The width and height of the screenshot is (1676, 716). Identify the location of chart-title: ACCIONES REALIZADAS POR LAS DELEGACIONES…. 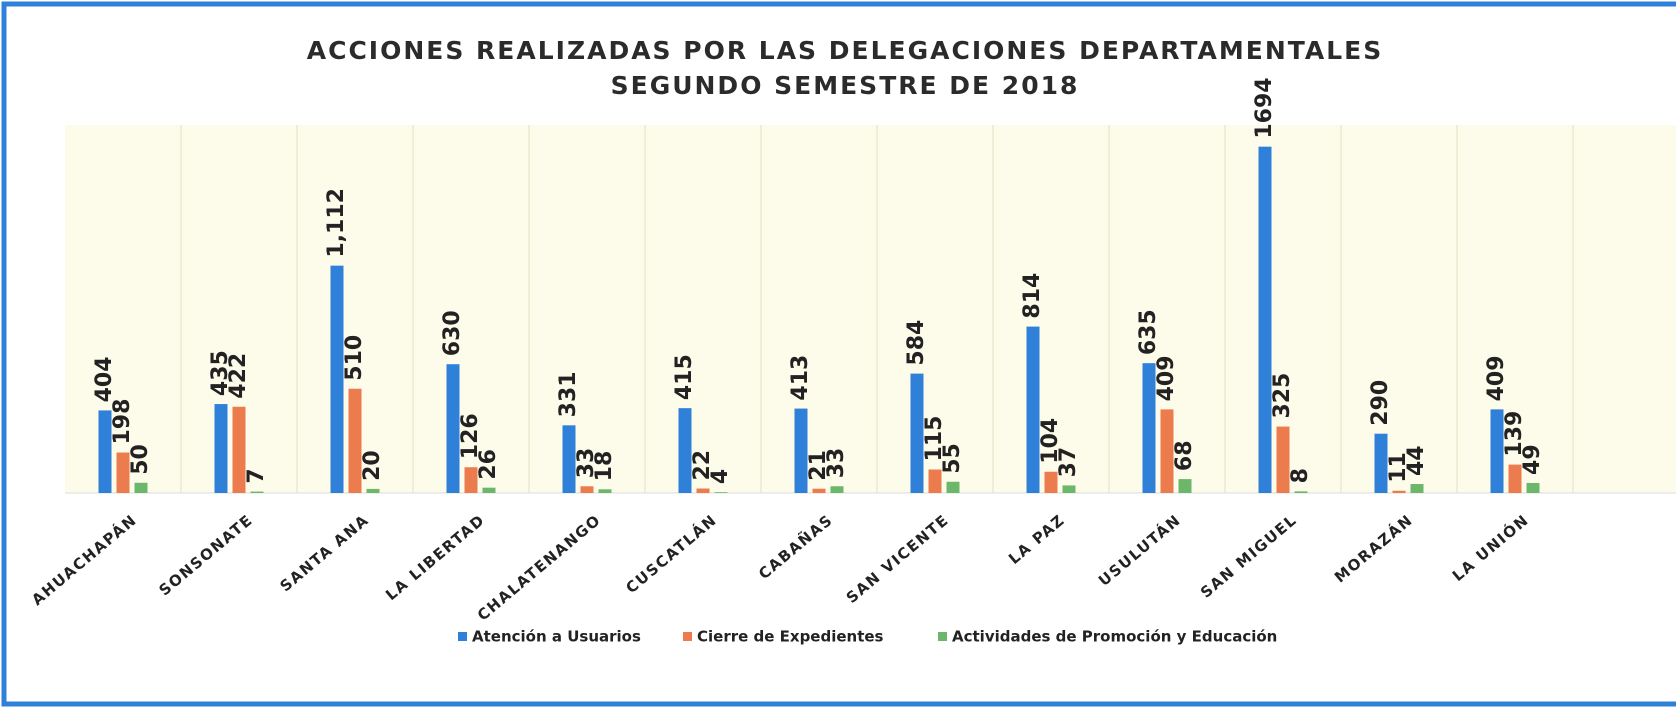
(845, 50).